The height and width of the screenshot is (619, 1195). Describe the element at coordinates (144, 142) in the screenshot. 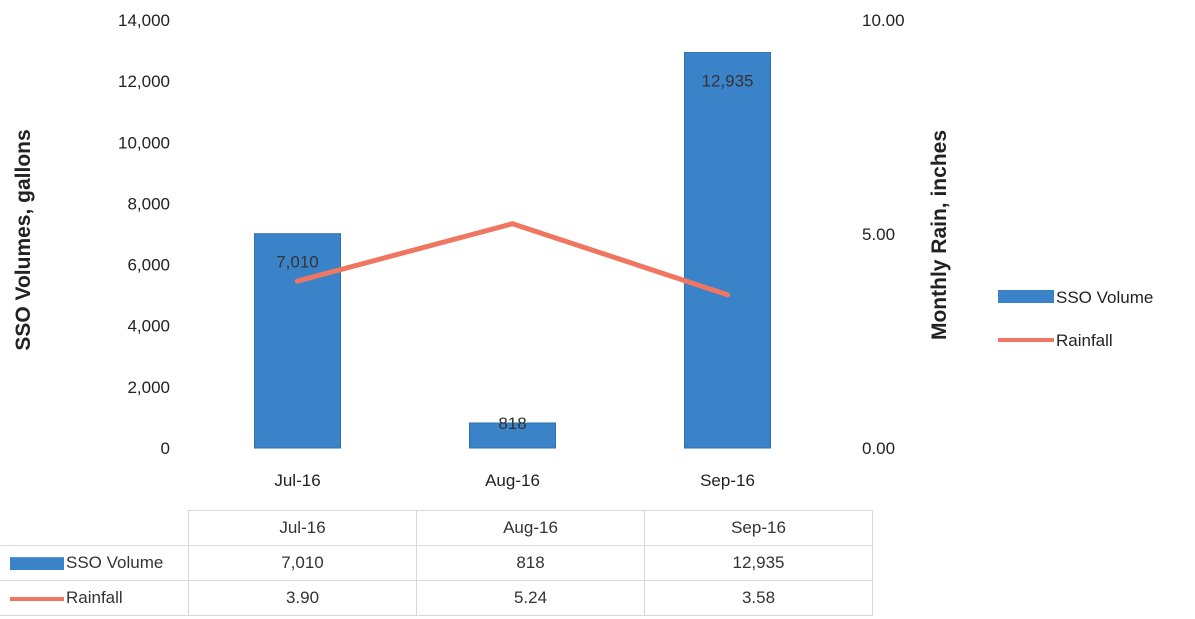

I see `y-tick-label: 10,000` at that location.